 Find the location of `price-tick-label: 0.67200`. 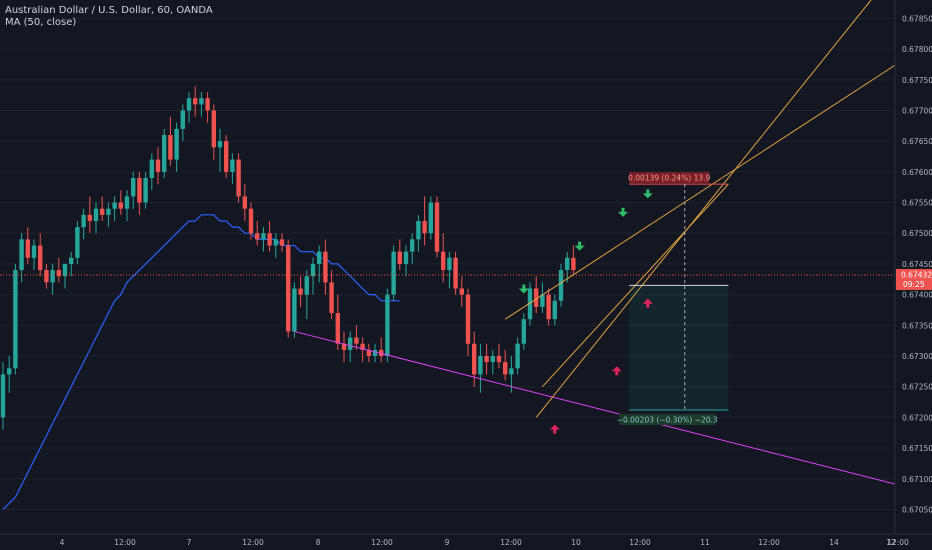

price-tick-label: 0.67200 is located at coordinates (917, 417).